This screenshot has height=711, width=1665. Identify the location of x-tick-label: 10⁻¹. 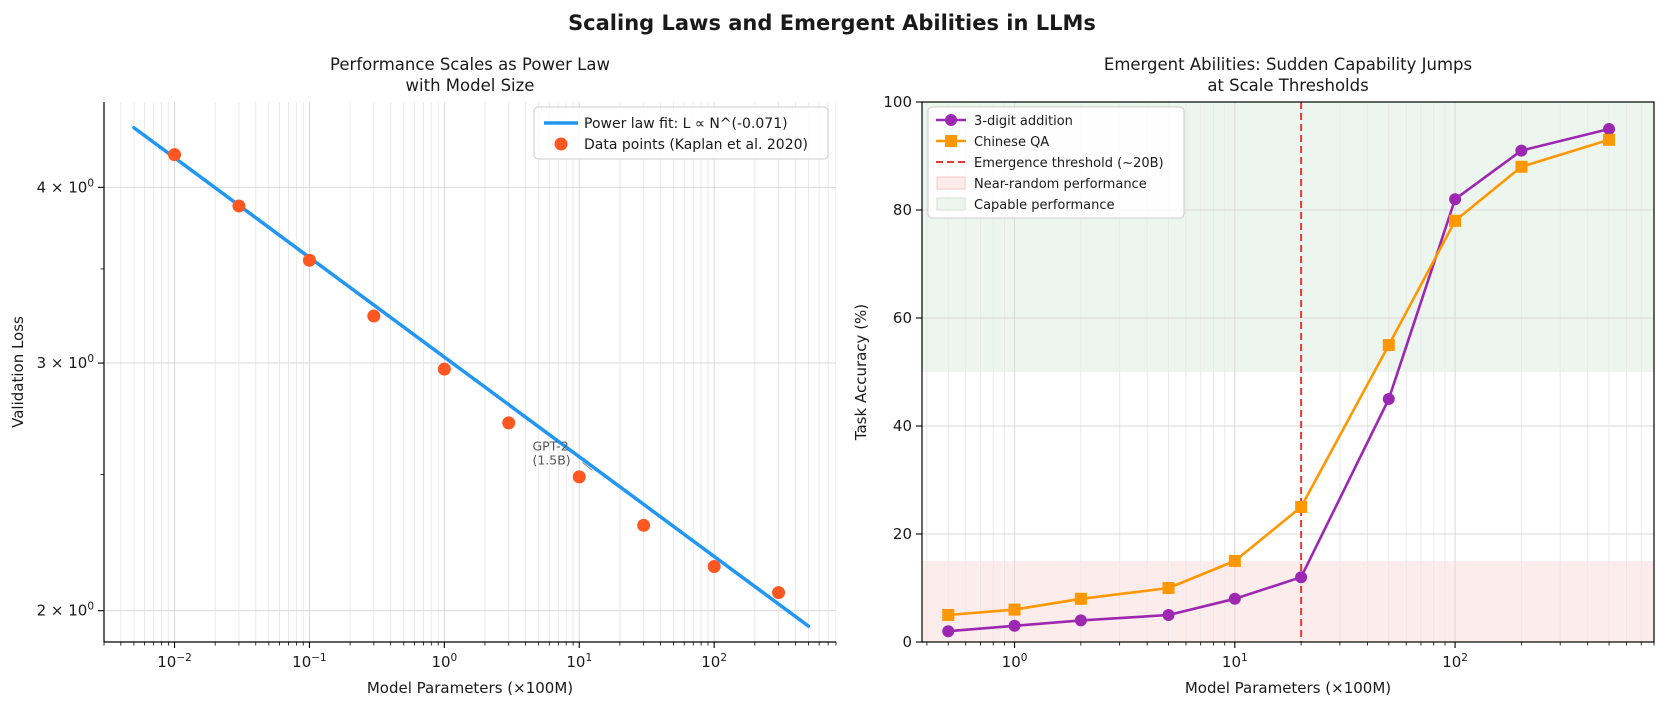
(309, 661).